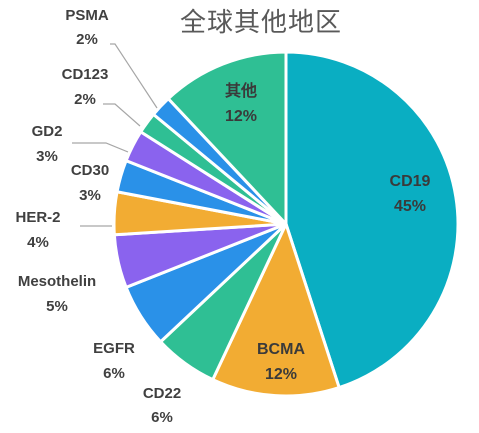  What do you see at coordinates (410, 206) in the screenshot?
I see `slice-percent-label-cd19: 45%` at bounding box center [410, 206].